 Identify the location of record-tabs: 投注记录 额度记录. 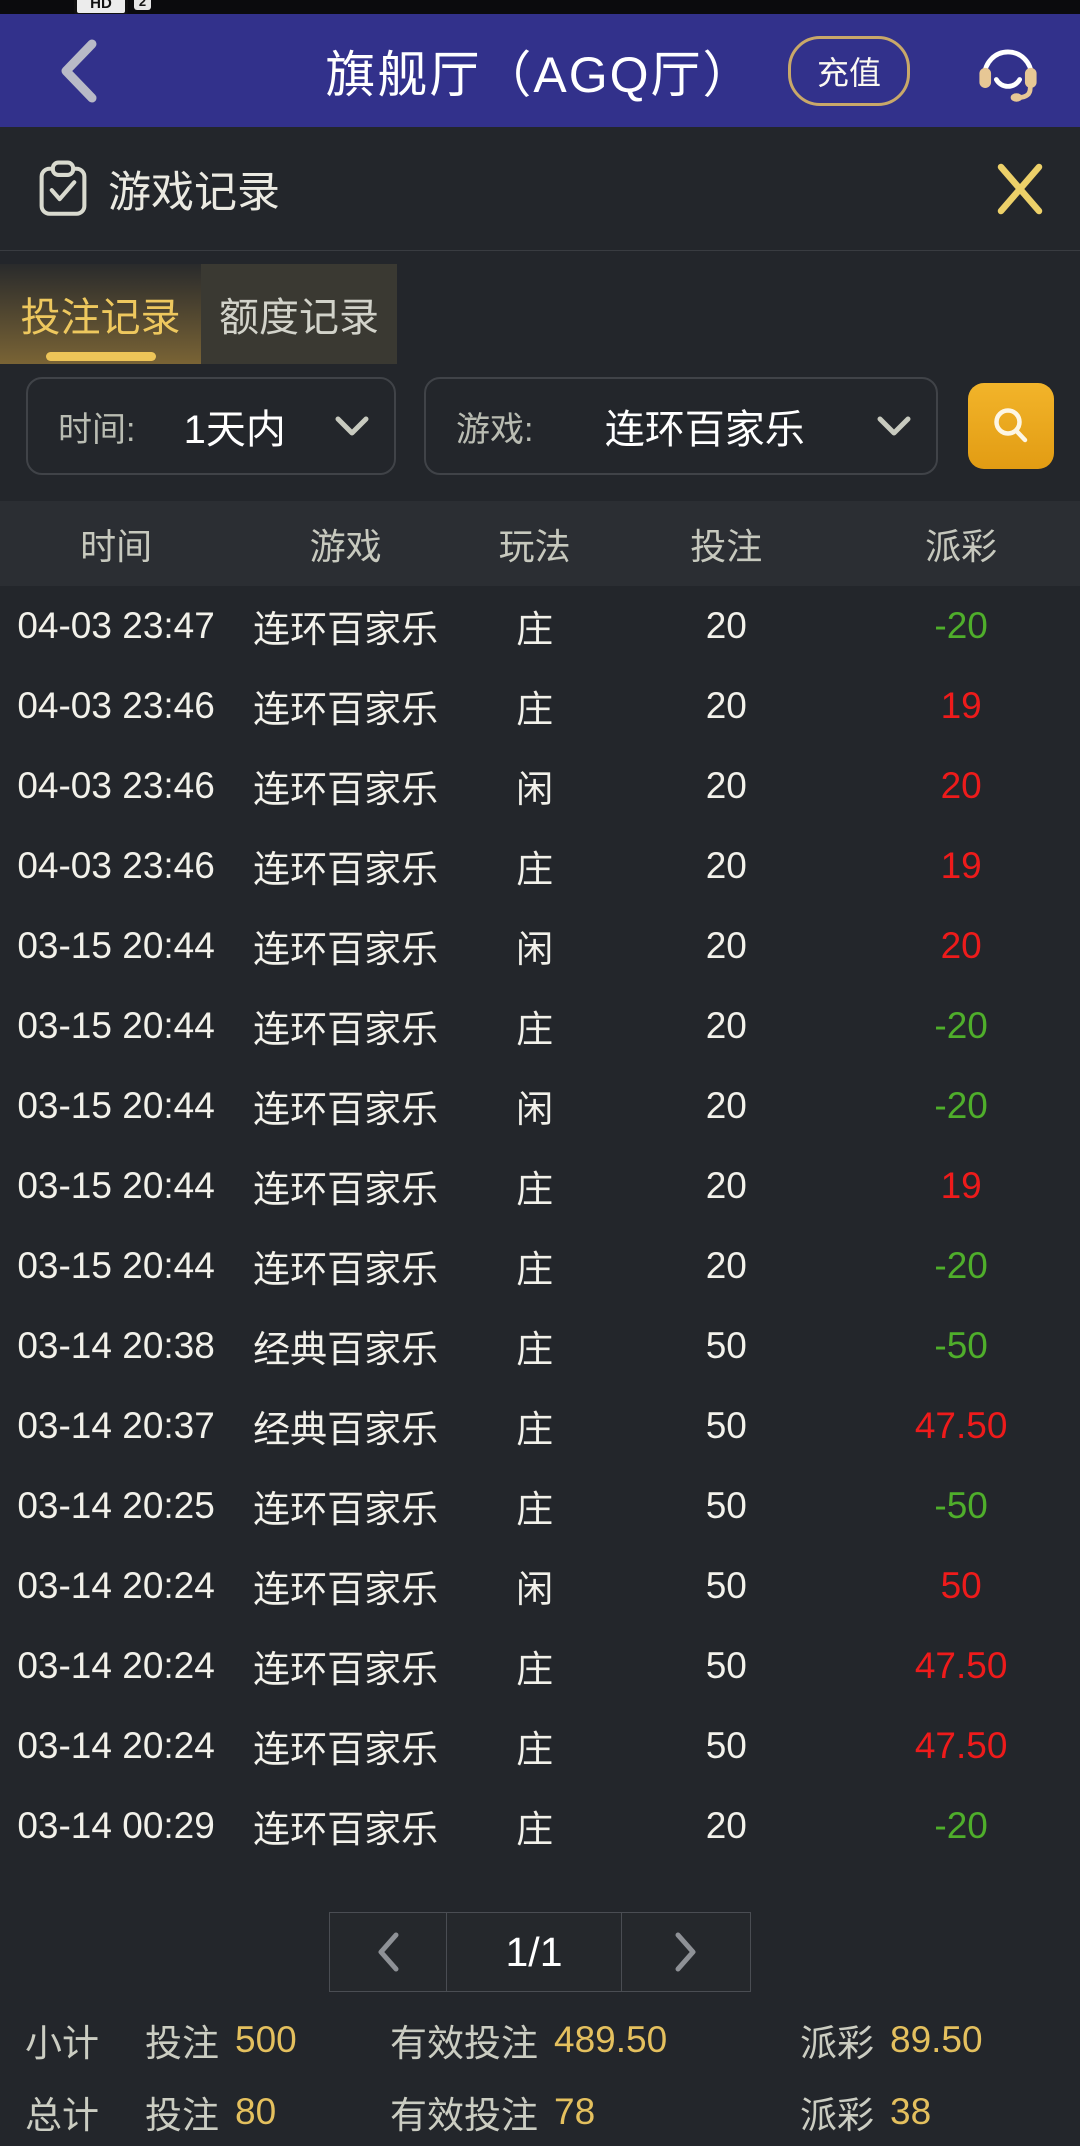
(540, 314).